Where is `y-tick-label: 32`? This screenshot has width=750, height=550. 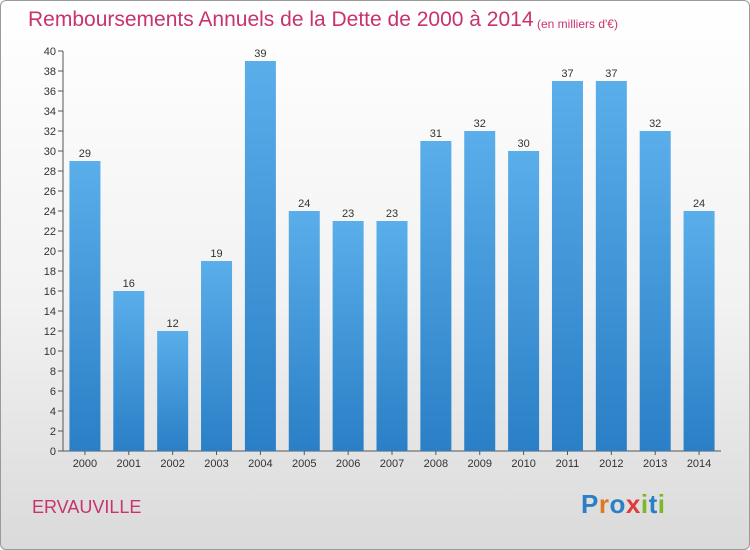
y-tick-label: 32 is located at coordinates (50, 132).